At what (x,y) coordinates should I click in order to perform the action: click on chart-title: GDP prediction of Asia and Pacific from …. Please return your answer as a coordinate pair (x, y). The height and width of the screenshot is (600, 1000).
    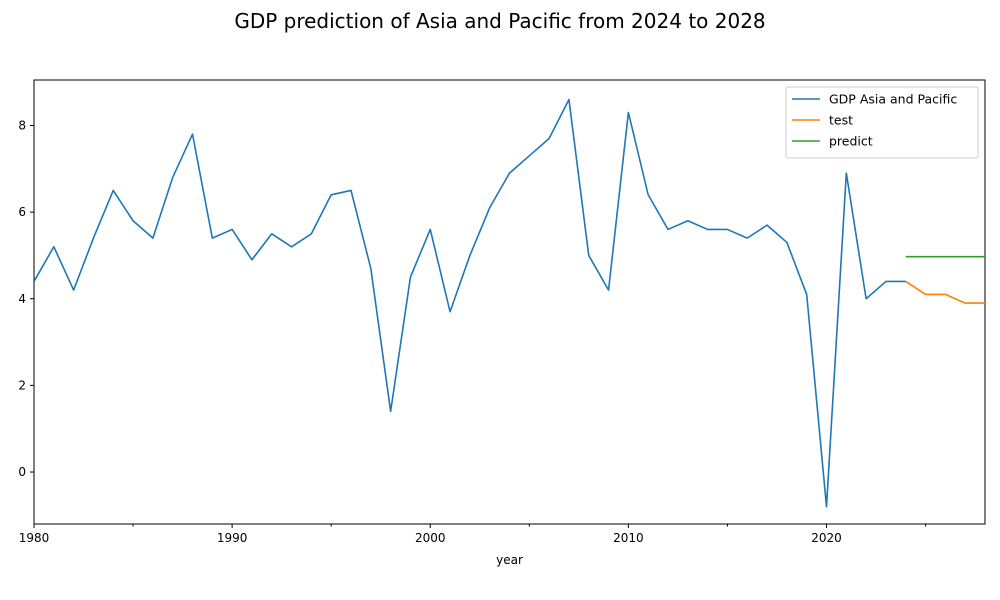
    Looking at the image, I should click on (499, 21).